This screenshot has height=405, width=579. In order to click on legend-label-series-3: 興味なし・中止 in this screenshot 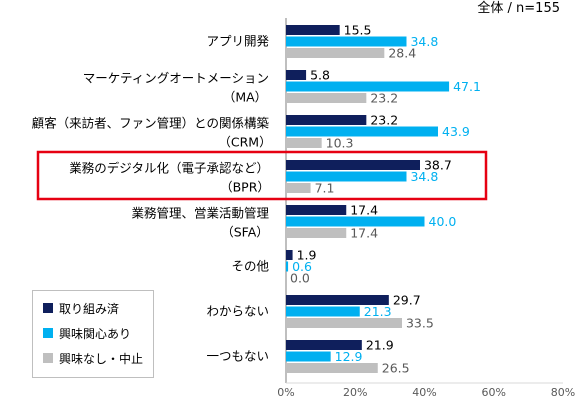, I will do `click(101, 358)`.